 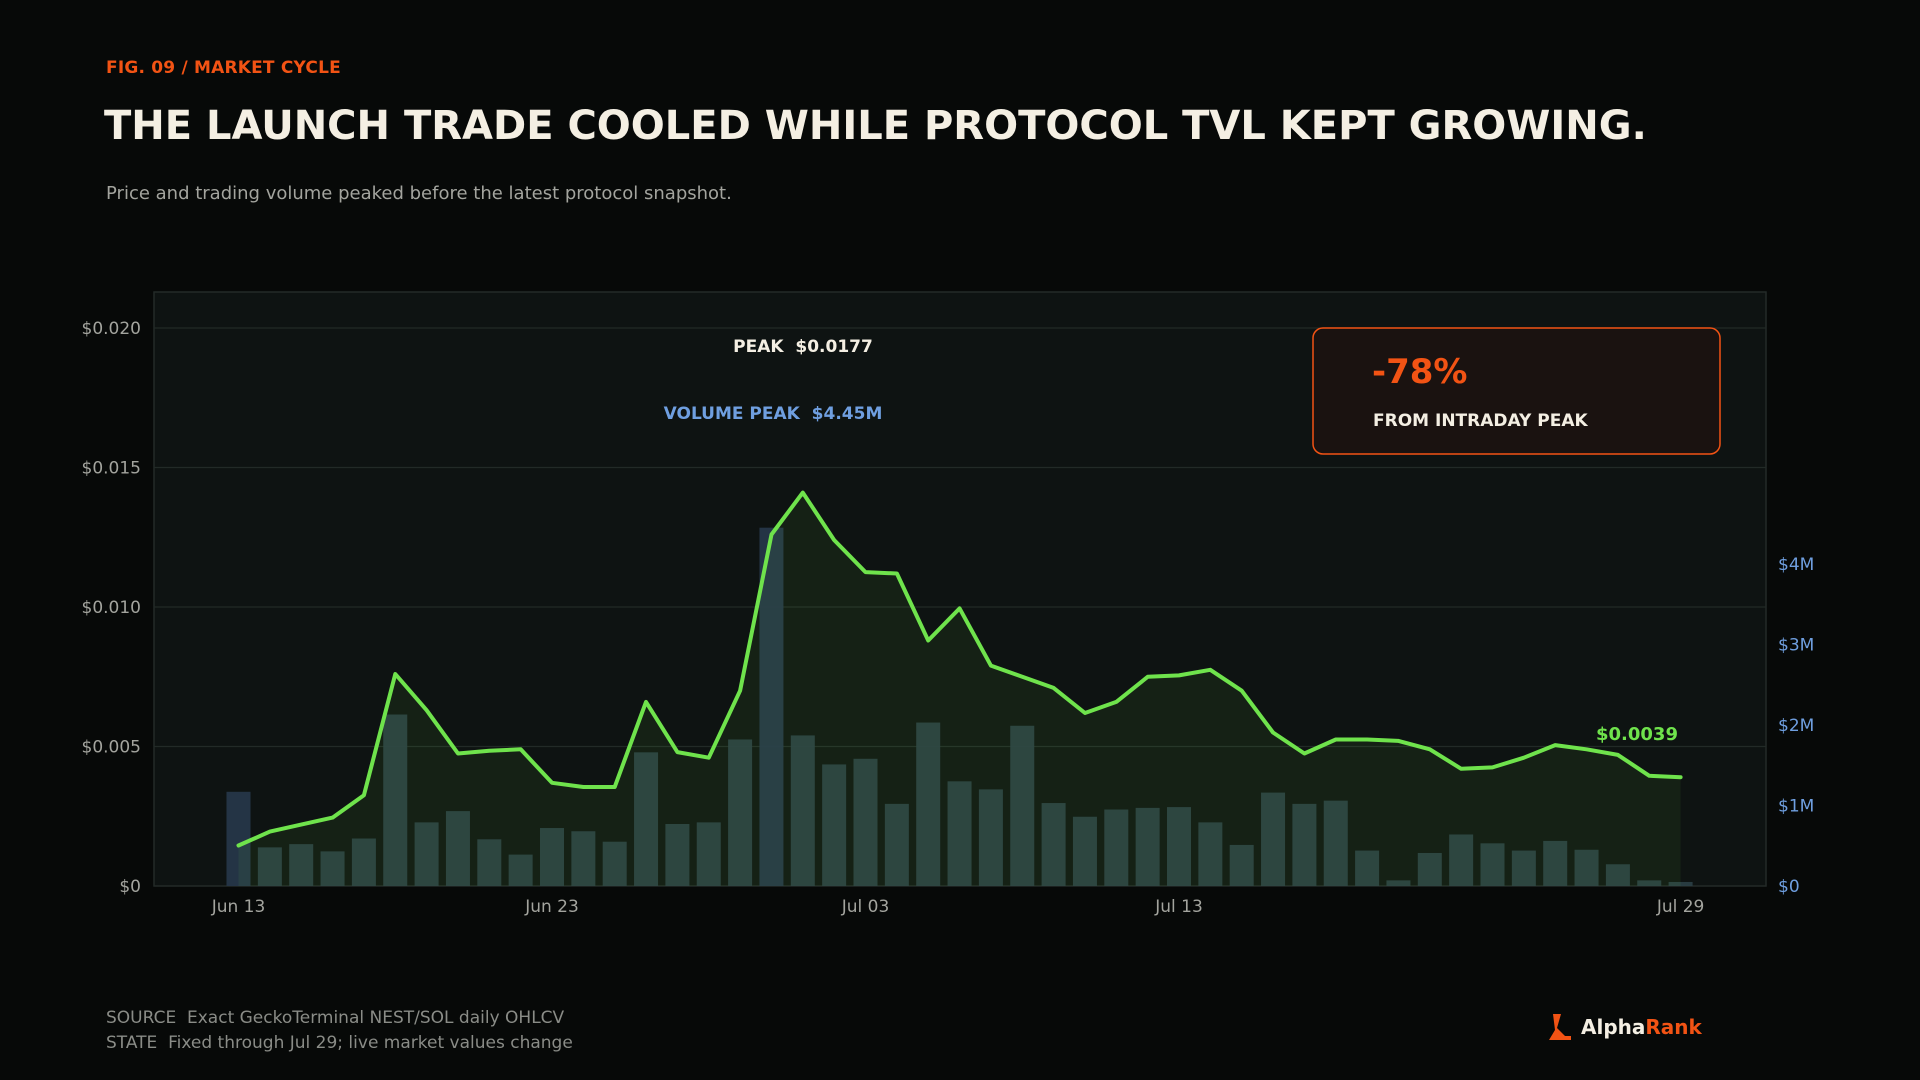 I want to click on callout-label: FROM INTRADAY PEAK, so click(x=1480, y=421).